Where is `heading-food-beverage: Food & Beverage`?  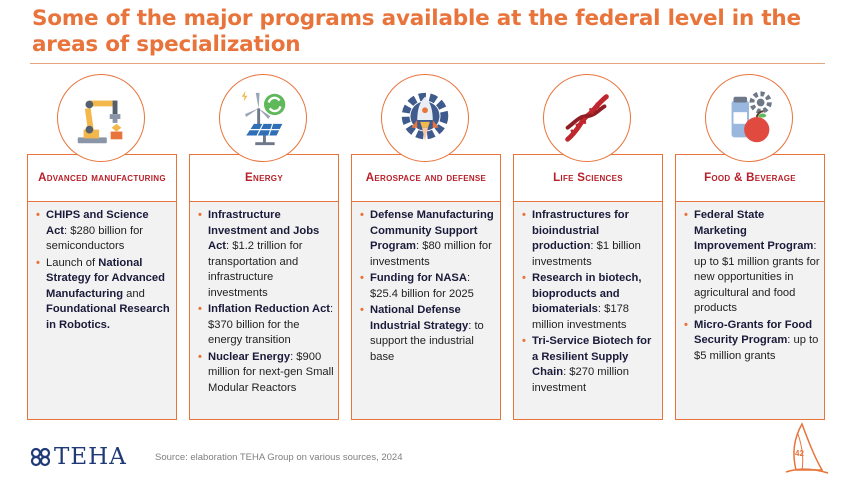
heading-food-beverage: Food & Beverage is located at coordinates (750, 178).